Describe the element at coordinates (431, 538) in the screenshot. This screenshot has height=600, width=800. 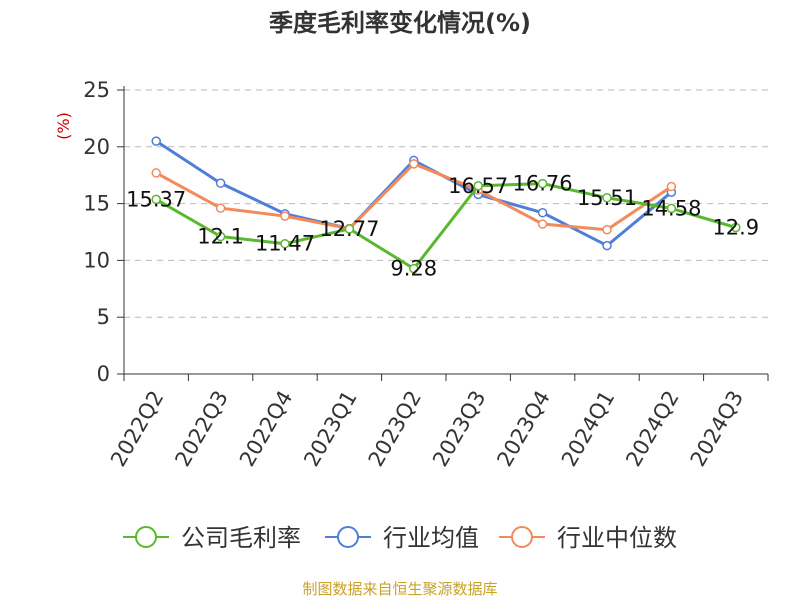
I see `legend-label: 行业均值` at that location.